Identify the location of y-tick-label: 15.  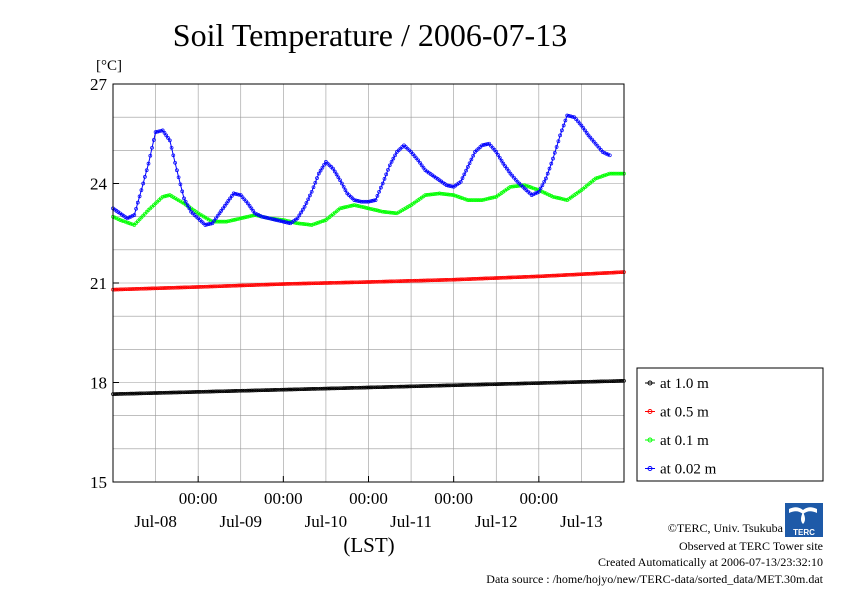
(98, 482).